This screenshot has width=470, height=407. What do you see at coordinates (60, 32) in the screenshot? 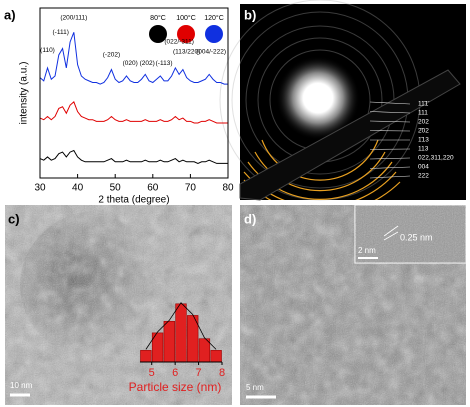
I see `peak-label: (-111)` at bounding box center [60, 32].